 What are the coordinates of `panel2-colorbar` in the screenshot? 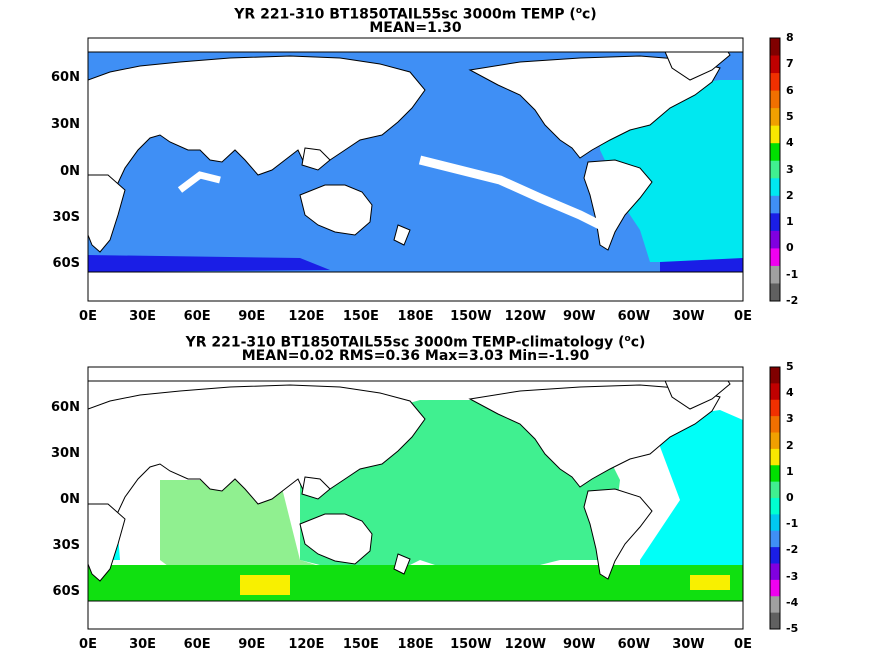 It's located at (775, 498).